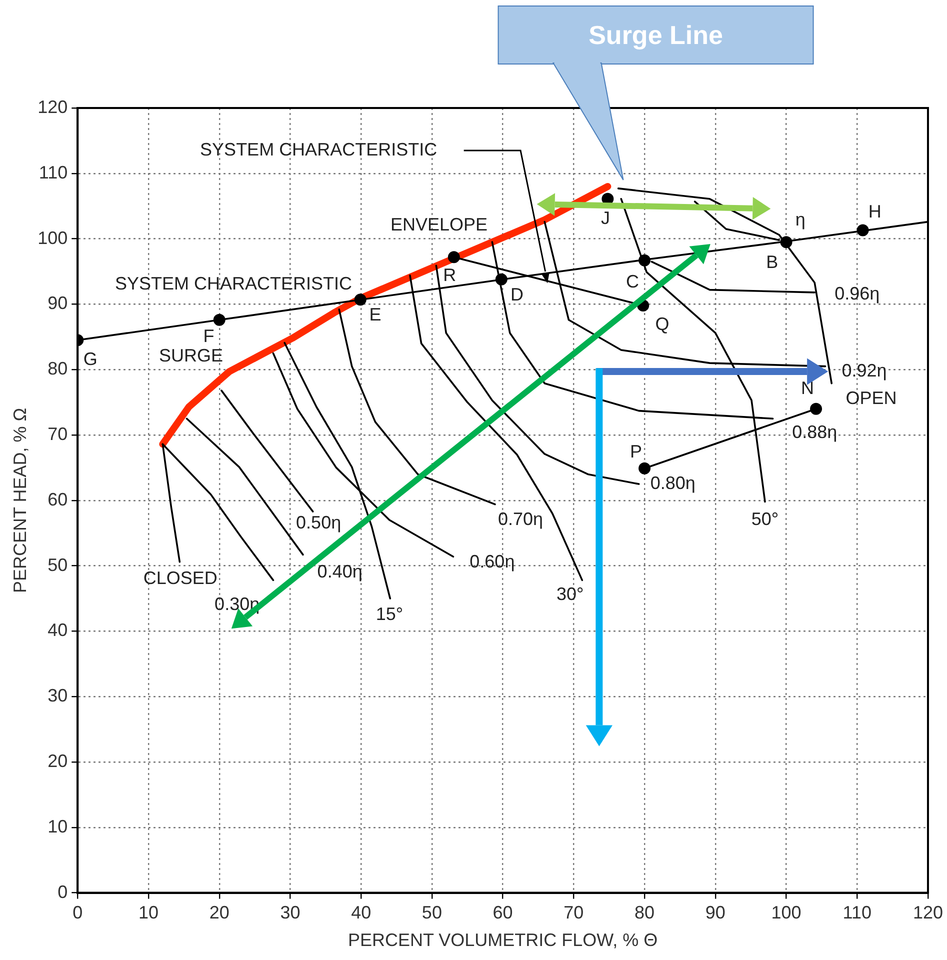 The width and height of the screenshot is (947, 960). Describe the element at coordinates (439, 224) in the screenshot. I see `annotation: ENVELOPE` at that location.